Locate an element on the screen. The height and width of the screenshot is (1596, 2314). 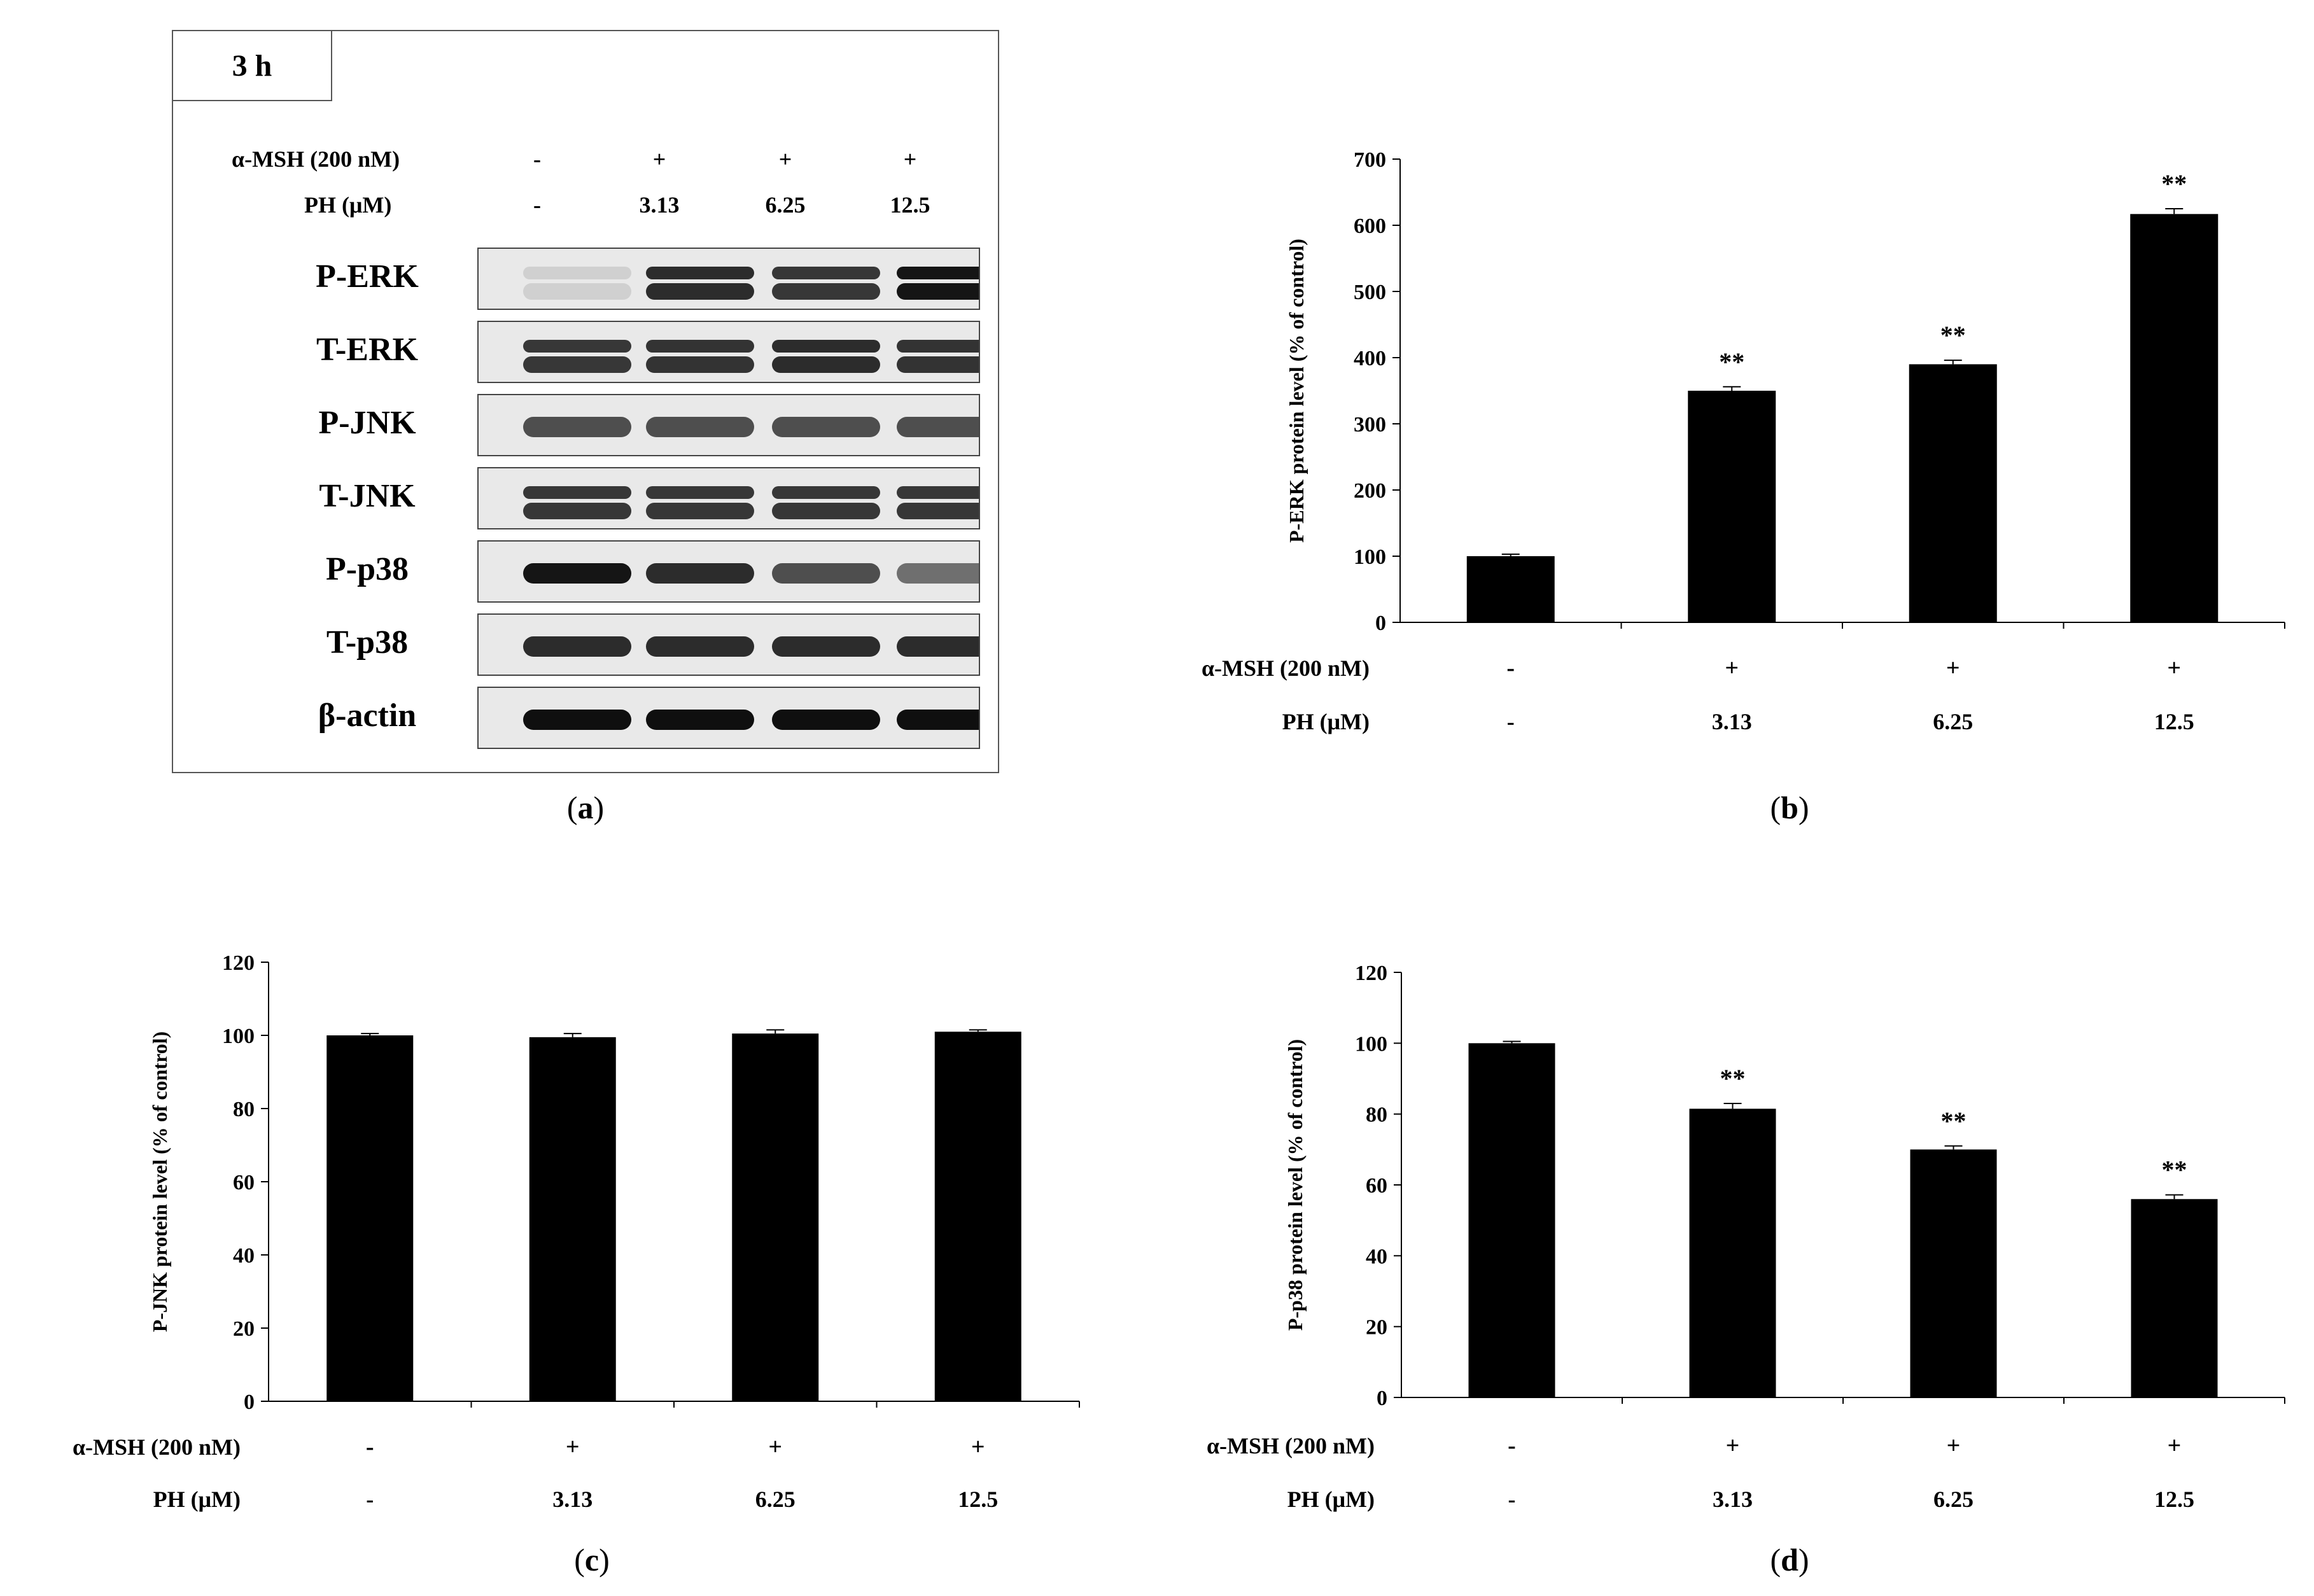
time-label: 3 h is located at coordinates (252, 66).